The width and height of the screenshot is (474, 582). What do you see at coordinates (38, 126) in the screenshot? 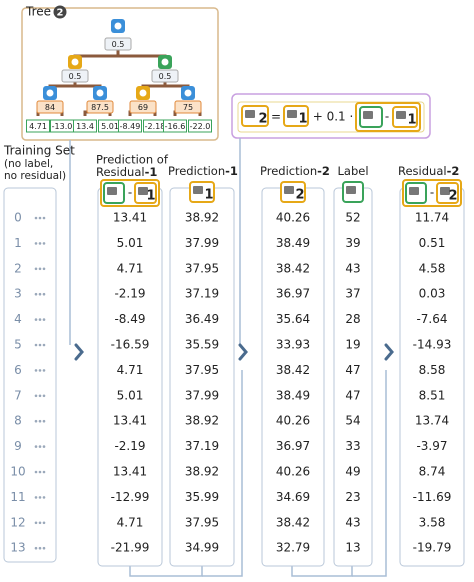
I see `leaf-value: 4.71` at bounding box center [38, 126].